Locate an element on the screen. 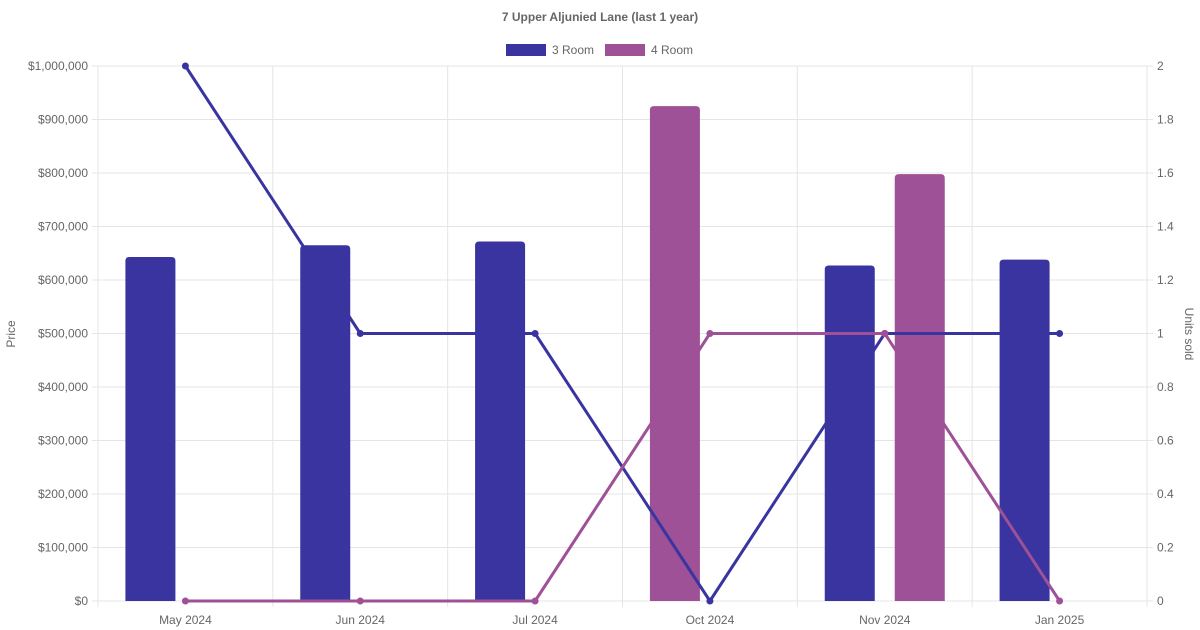  y-right-tick-label: 1.4 is located at coordinates (1165, 227).